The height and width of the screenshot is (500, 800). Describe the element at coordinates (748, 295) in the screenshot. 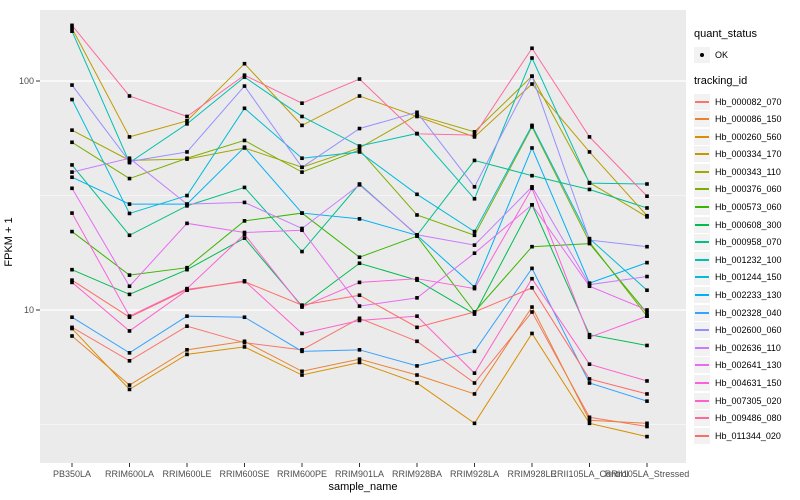

I see `legend-item-label: Hb_002233_130` at that location.